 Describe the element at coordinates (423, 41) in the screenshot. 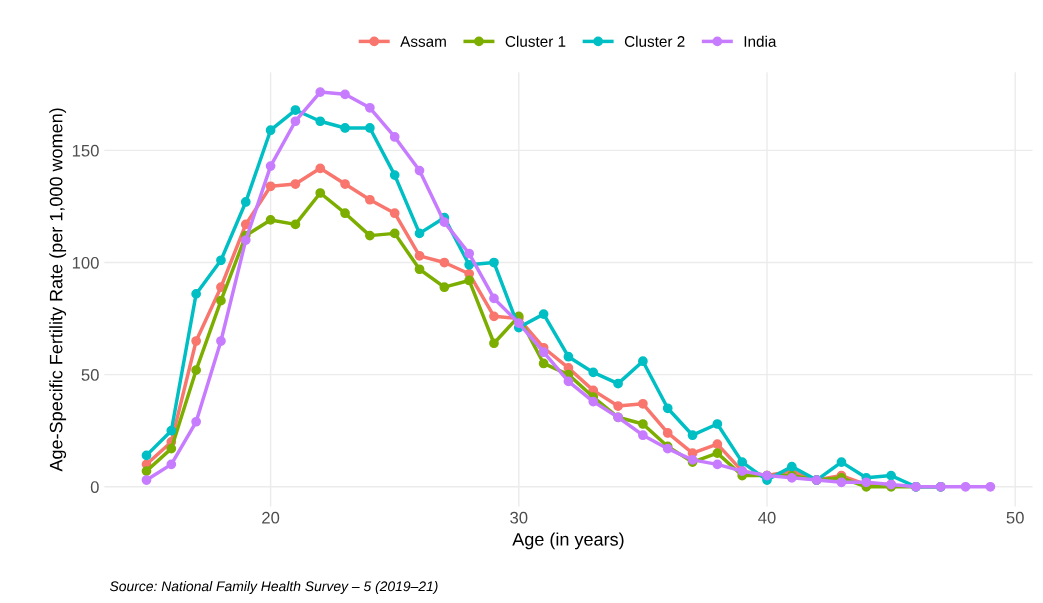

I see `legend-label: Assam` at that location.